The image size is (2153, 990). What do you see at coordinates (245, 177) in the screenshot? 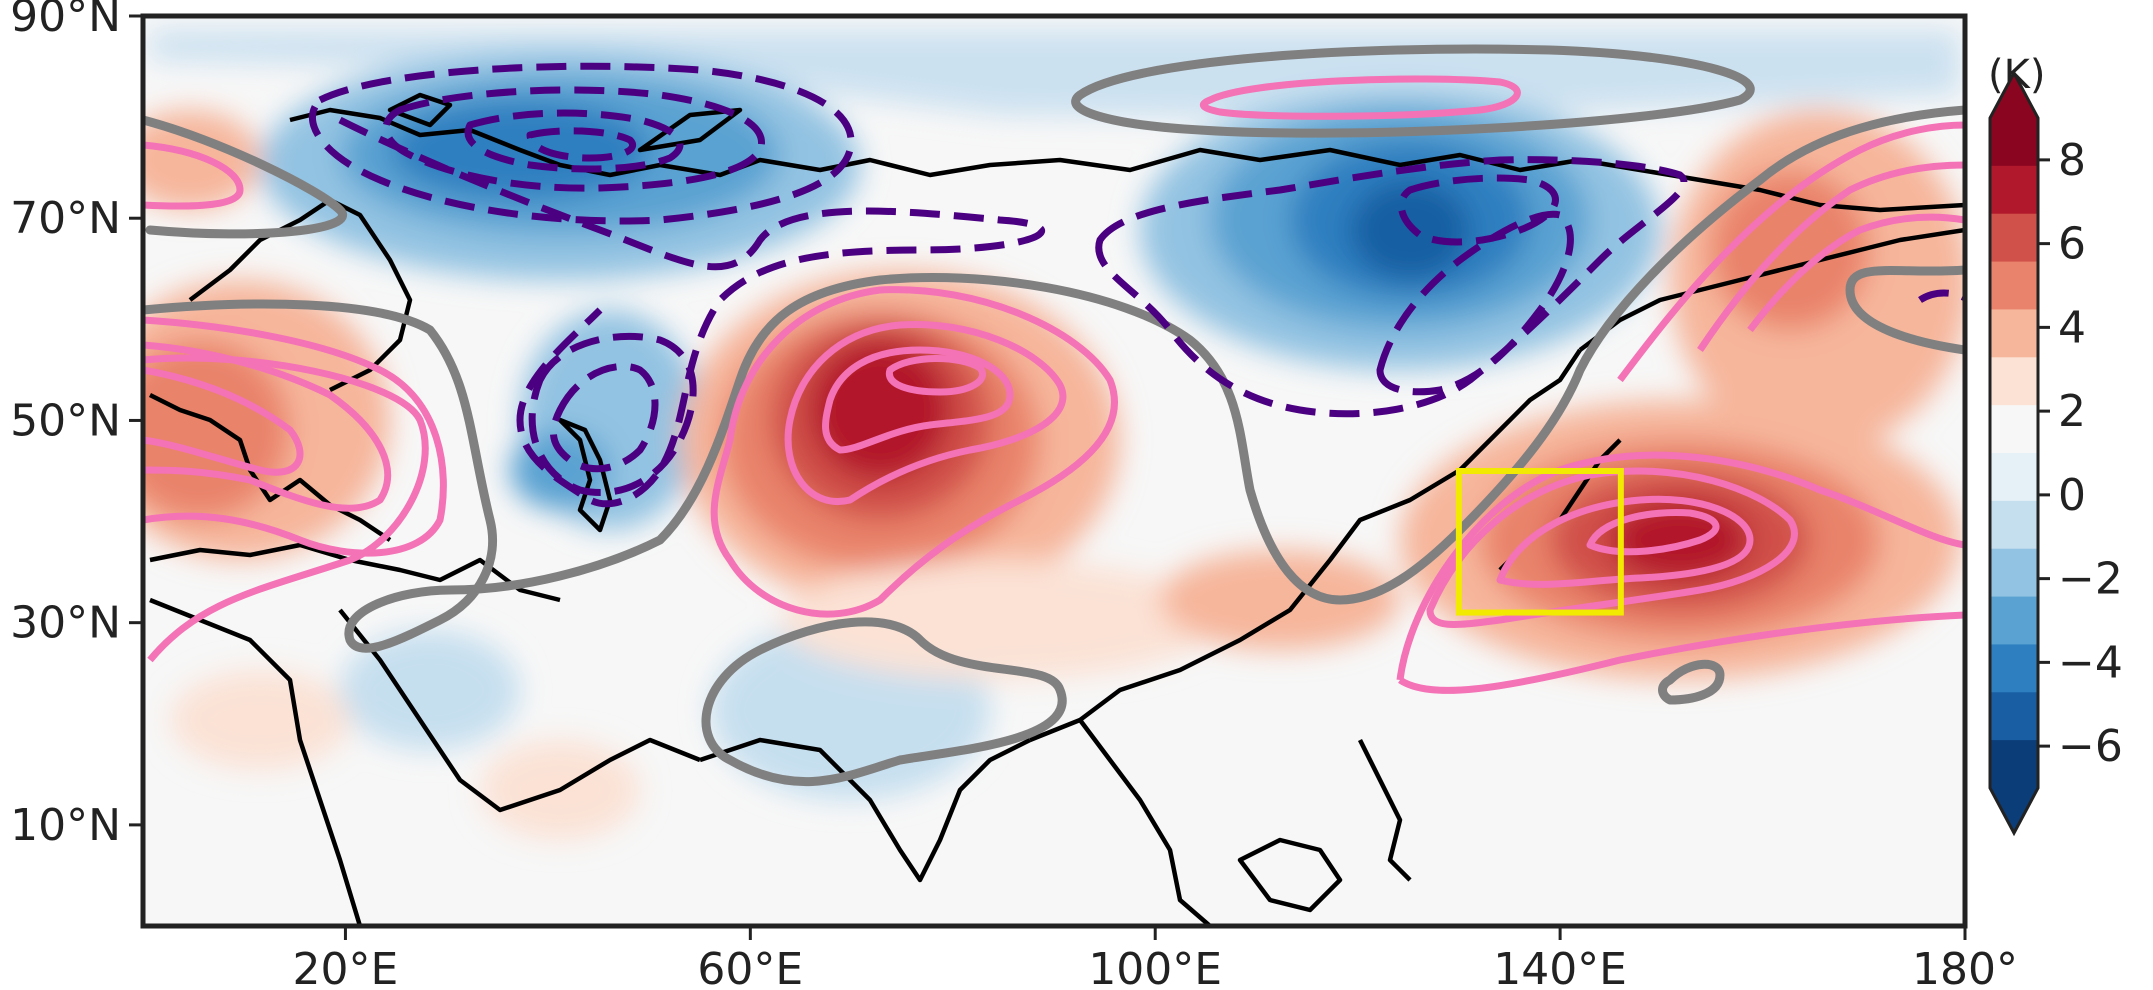
I see `zero-contour-northwest` at bounding box center [245, 177].